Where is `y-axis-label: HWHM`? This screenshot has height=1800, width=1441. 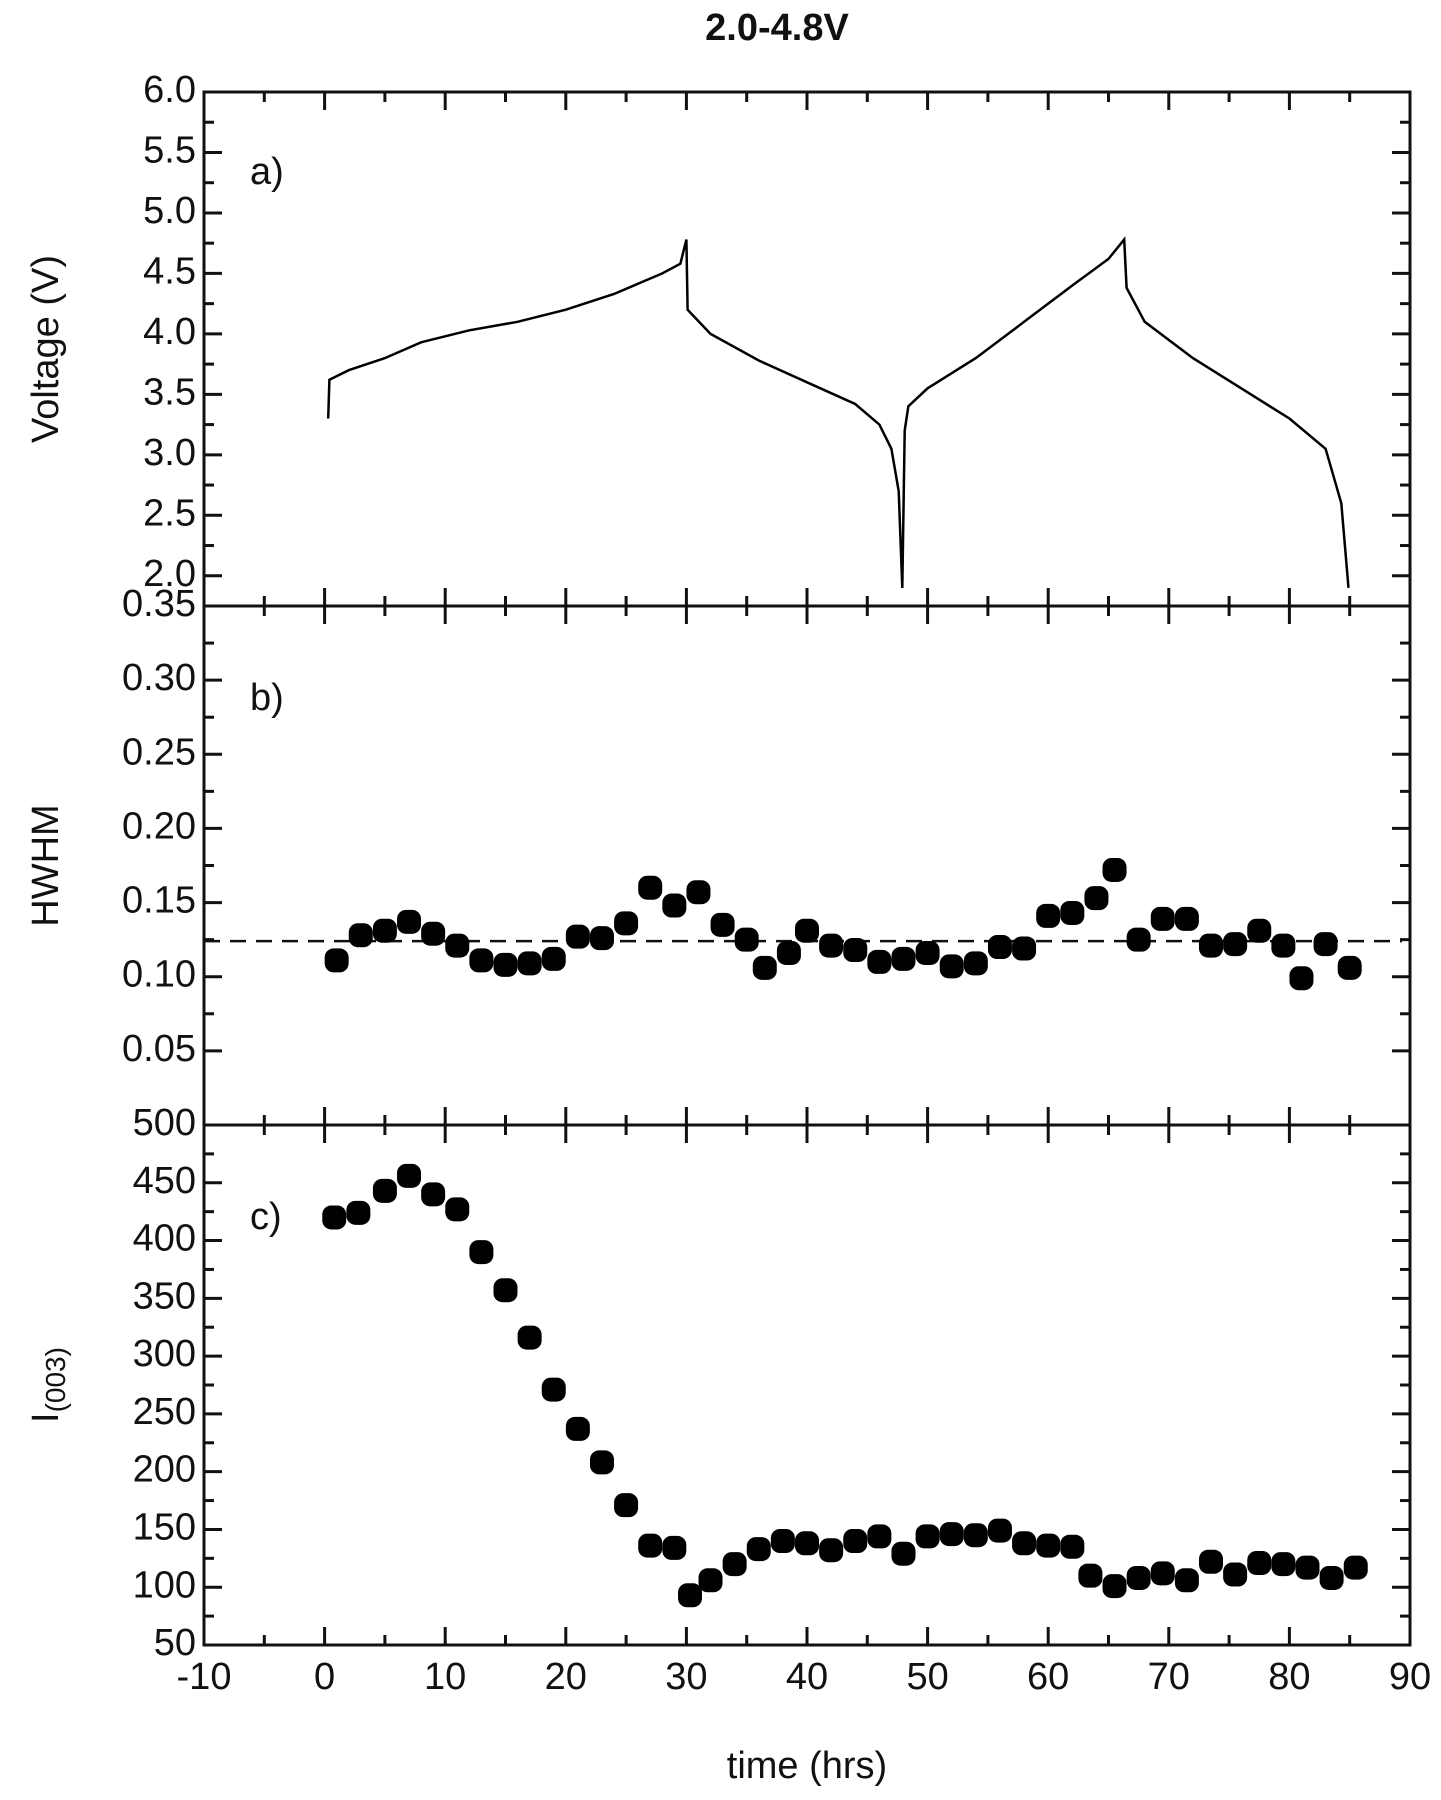
y-axis-label: HWHM is located at coordinates (46, 865).